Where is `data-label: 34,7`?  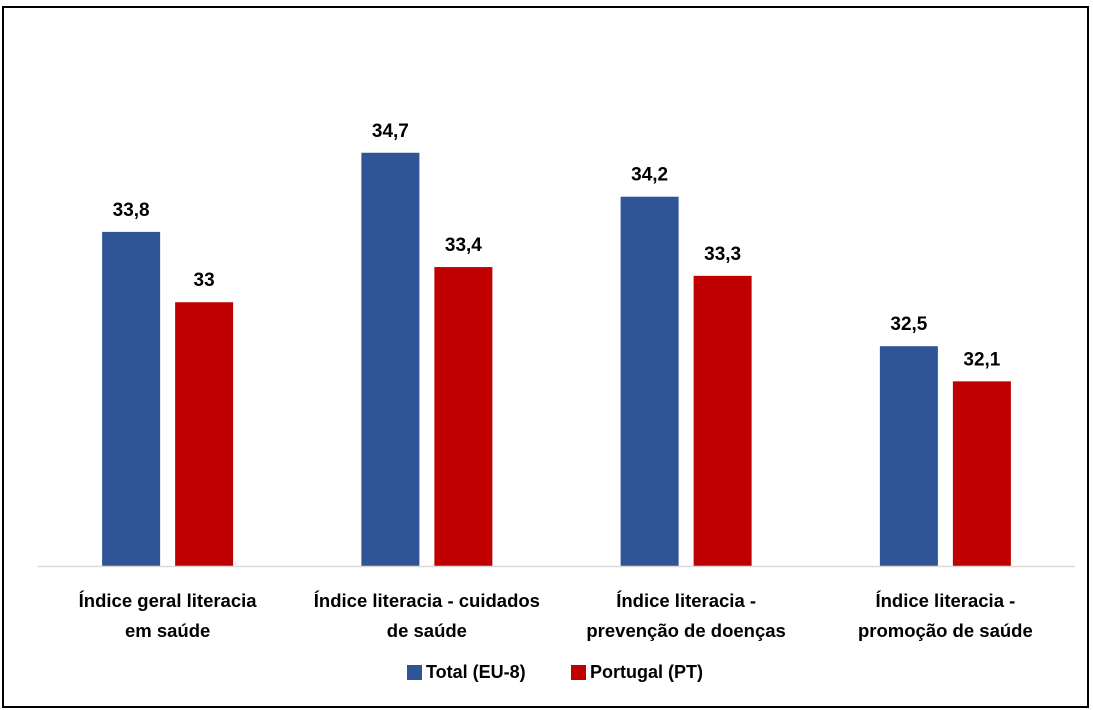
data-label: 34,7 is located at coordinates (390, 131).